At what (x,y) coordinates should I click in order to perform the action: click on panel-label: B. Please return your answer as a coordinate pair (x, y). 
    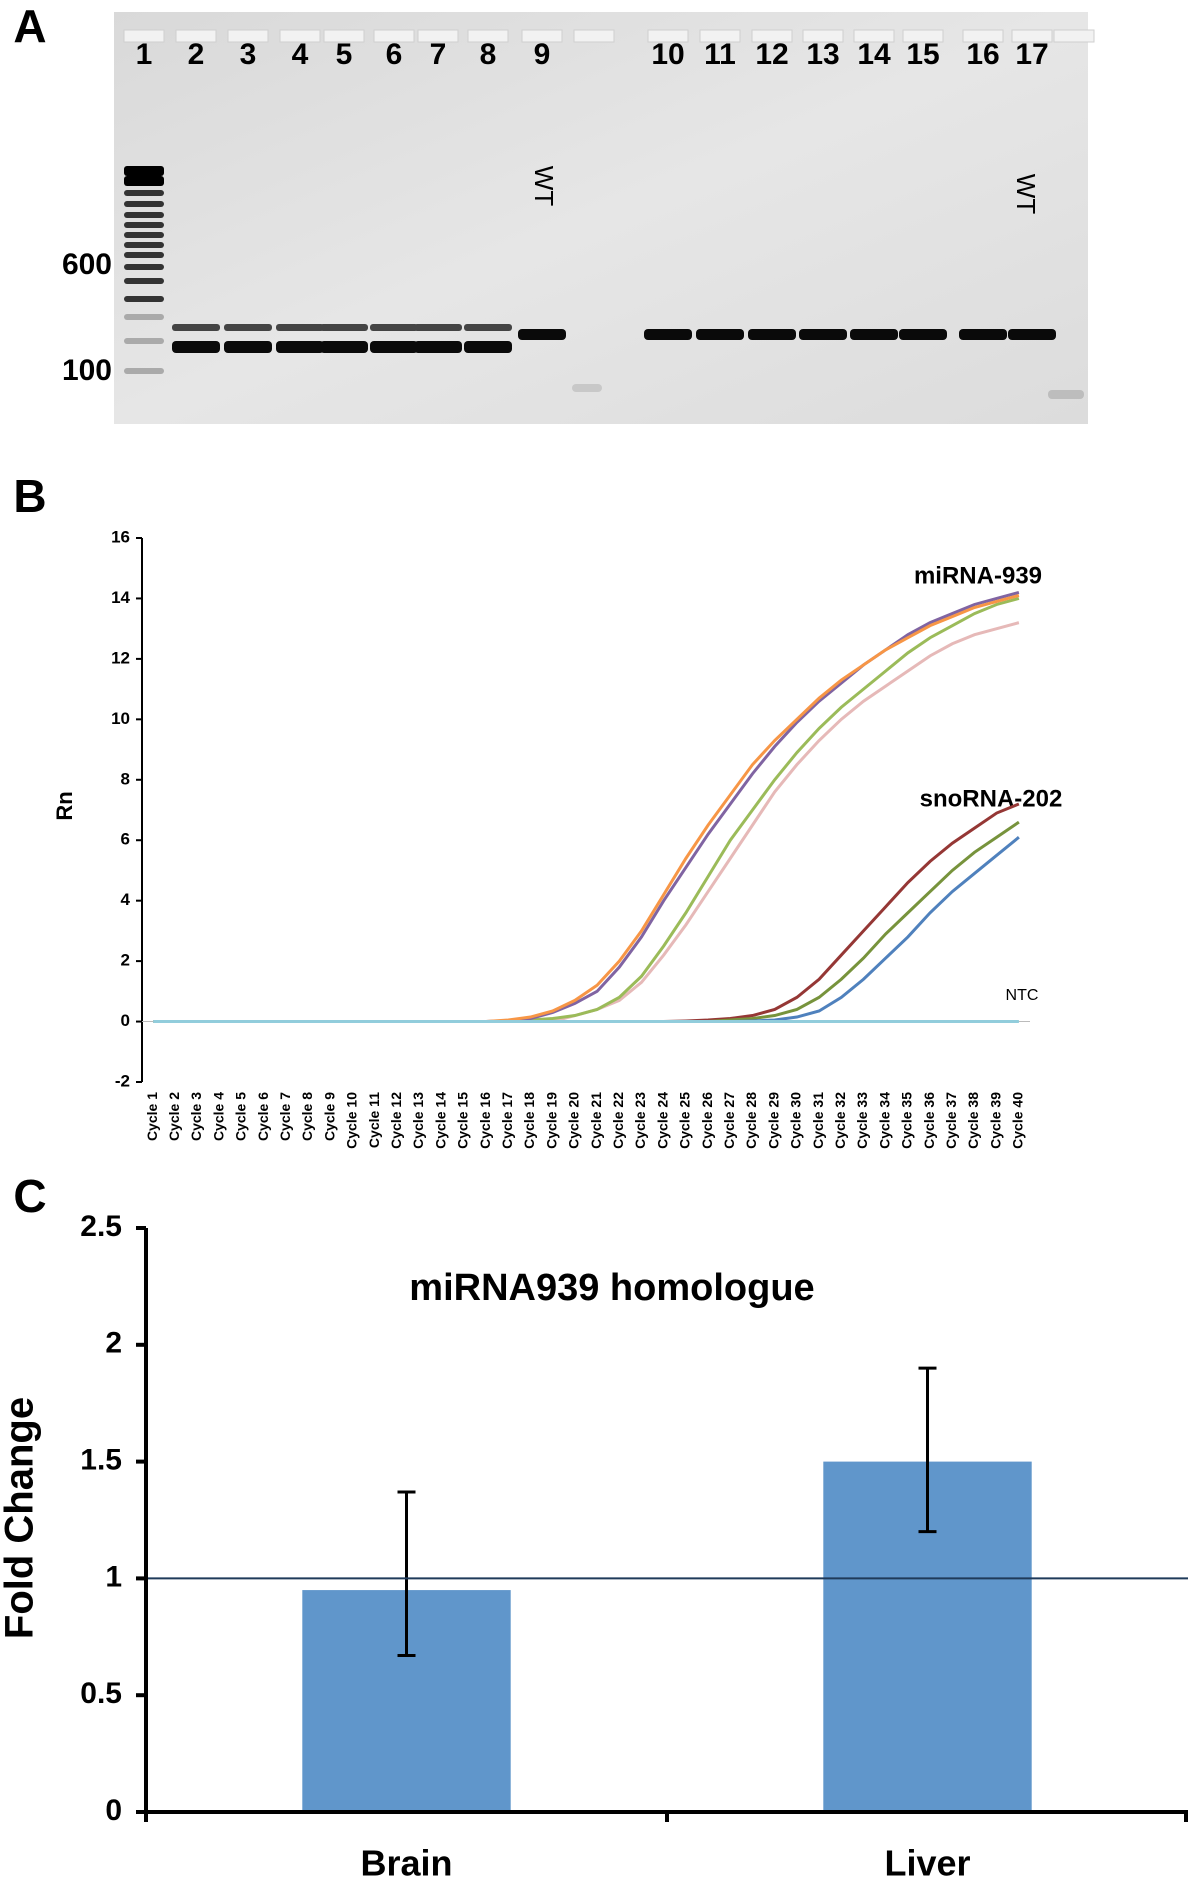
    Looking at the image, I should click on (29, 496).